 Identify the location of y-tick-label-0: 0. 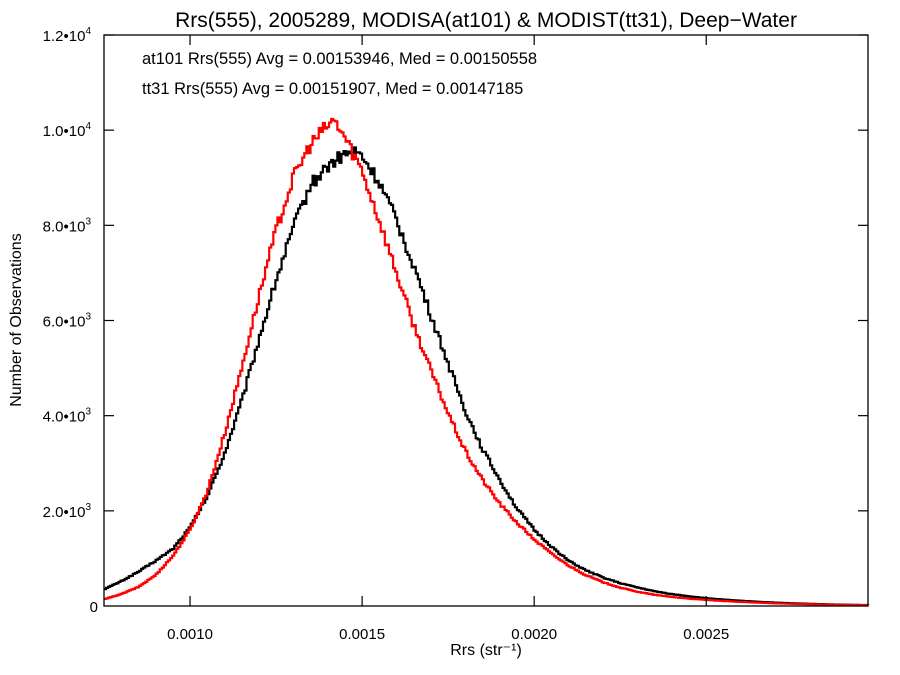
(94, 607).